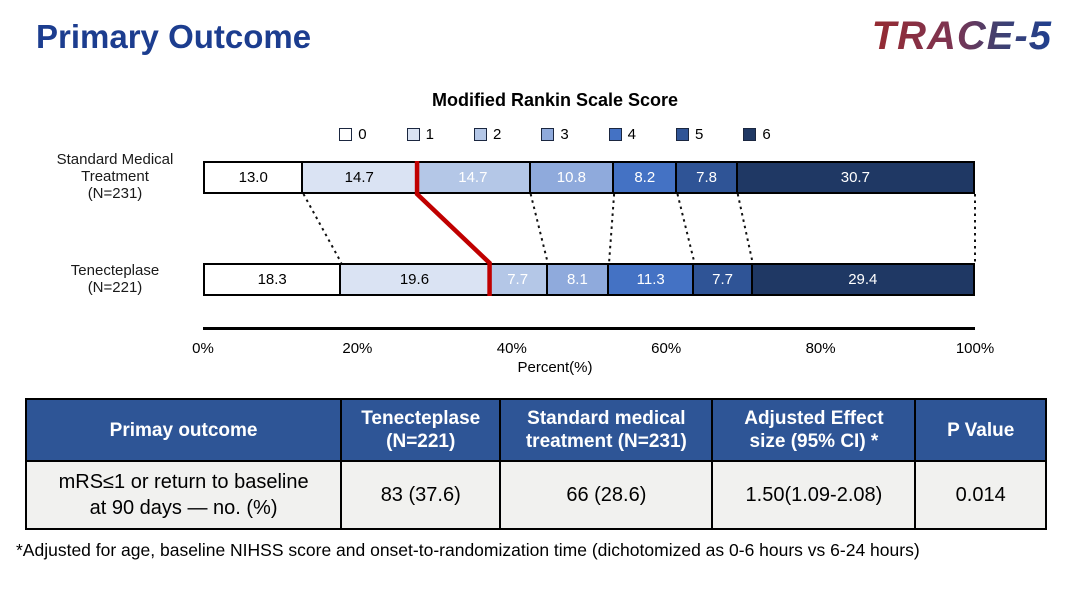  I want to click on table-header-cell: Adjusted Effect size (95% CI) *, so click(814, 430).